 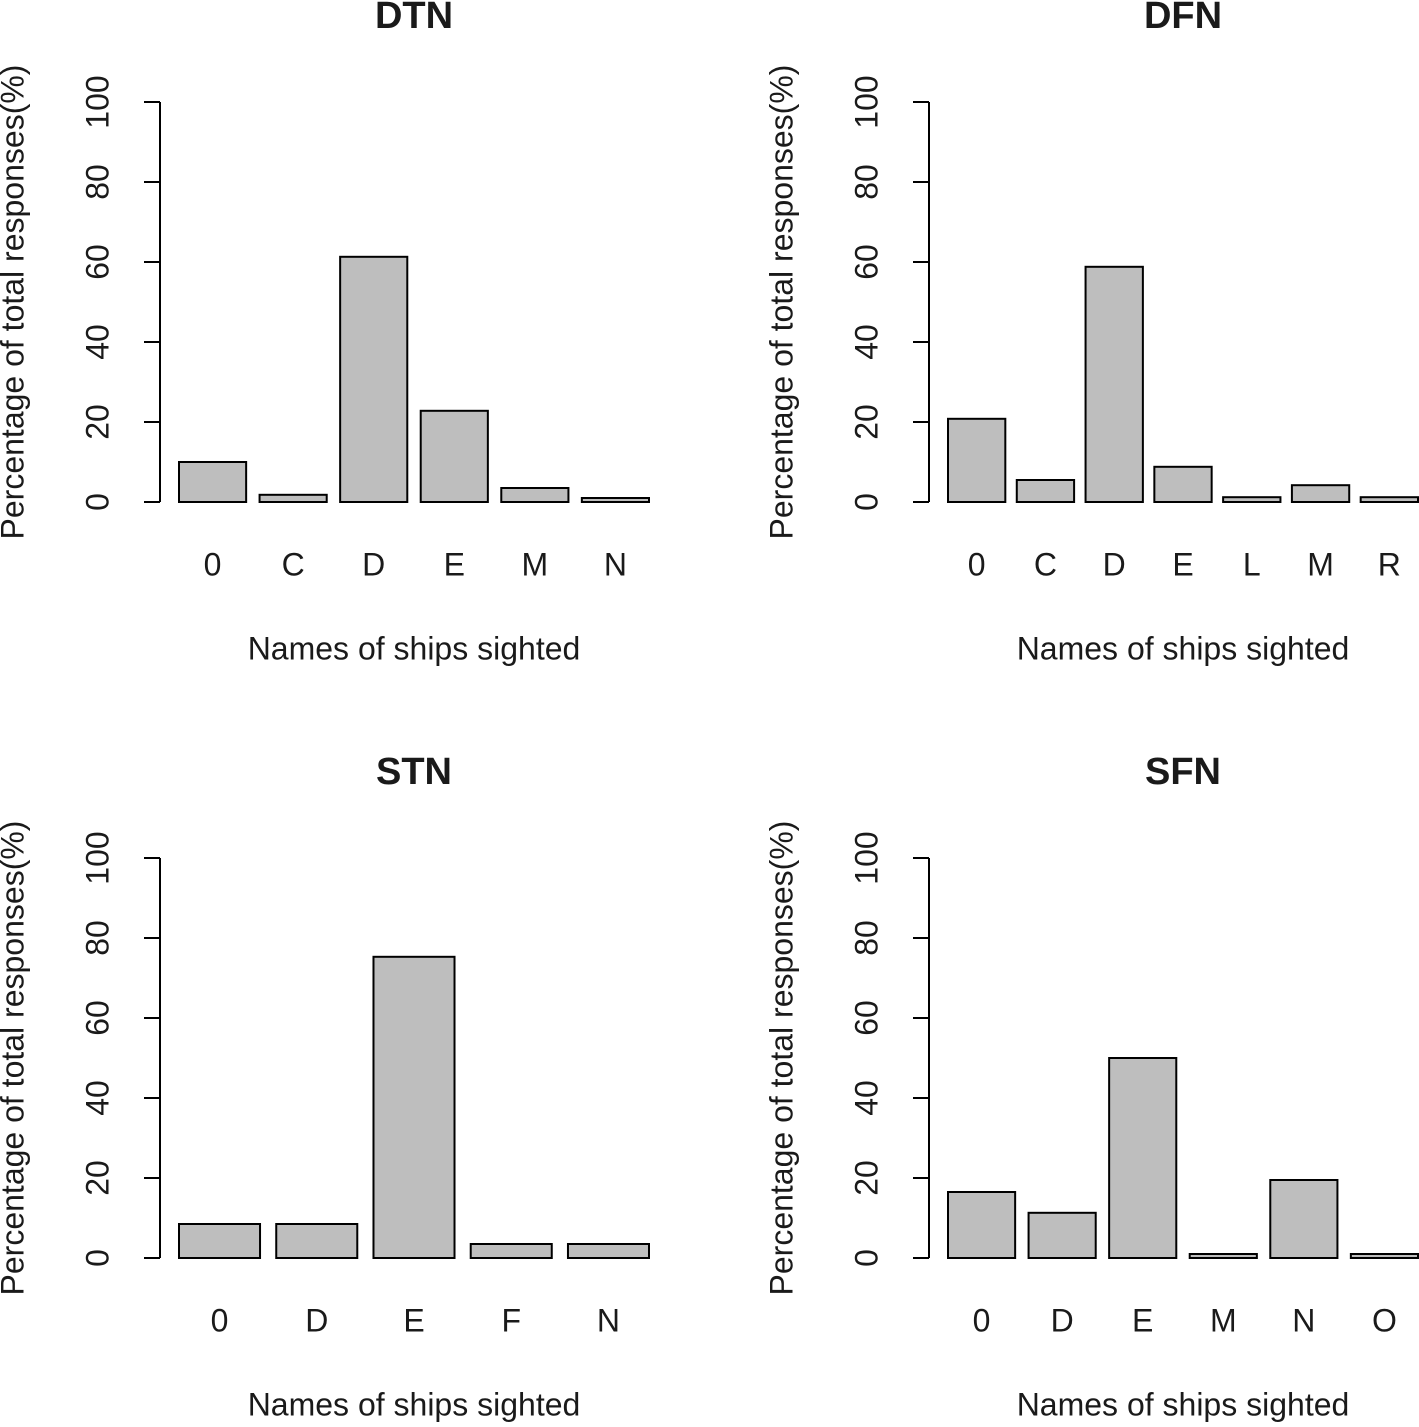 I want to click on chart-title: DFN, so click(x=1183, y=18).